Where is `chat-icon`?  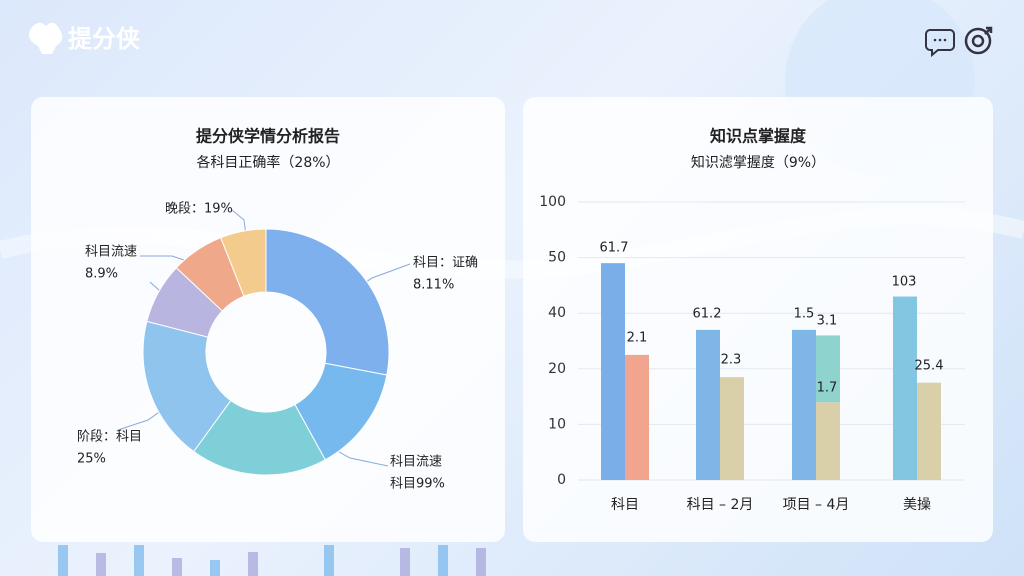
chat-icon is located at coordinates (940, 43).